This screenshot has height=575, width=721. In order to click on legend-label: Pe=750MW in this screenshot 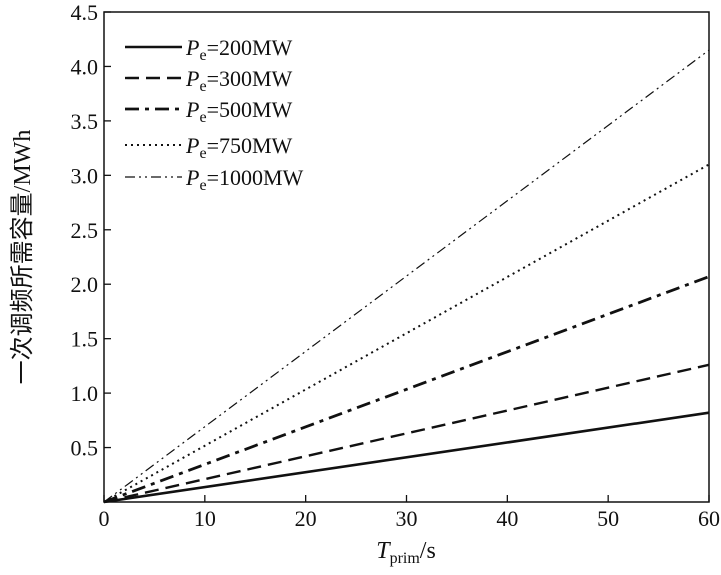, I will do `click(239, 147)`.